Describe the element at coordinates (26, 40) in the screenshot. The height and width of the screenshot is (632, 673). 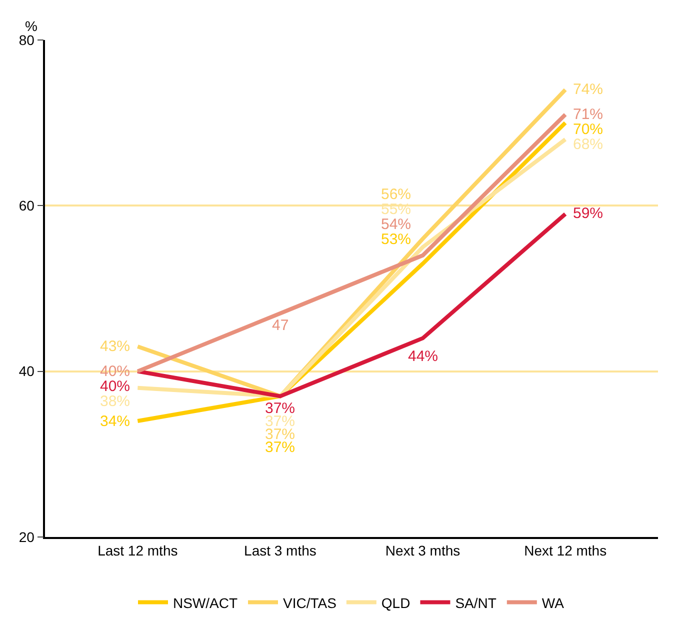
I see `y-tick-label: 80` at that location.